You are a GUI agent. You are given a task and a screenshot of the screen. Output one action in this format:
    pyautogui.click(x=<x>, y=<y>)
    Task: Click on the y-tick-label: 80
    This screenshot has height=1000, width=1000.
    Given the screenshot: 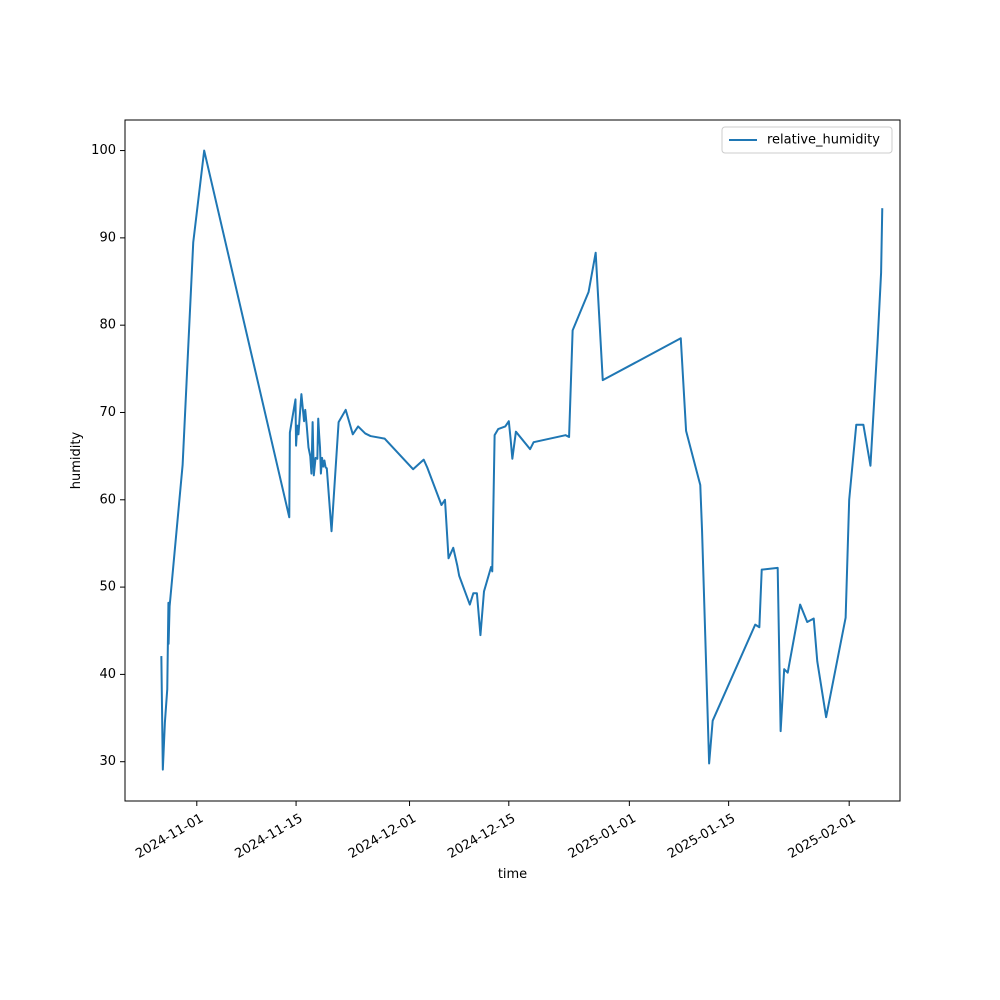 What is the action you would take?
    pyautogui.click(x=107, y=325)
    